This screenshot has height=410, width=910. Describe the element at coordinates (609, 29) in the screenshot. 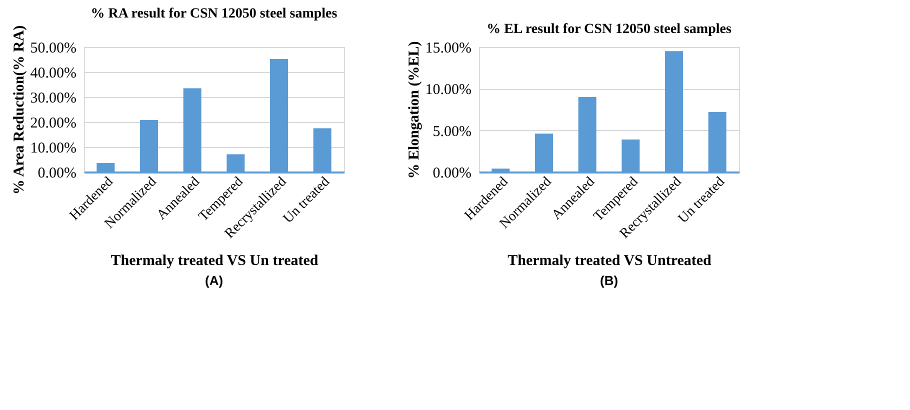

I see `chart-title: % EL result for CSN 12050 steel samples` at that location.